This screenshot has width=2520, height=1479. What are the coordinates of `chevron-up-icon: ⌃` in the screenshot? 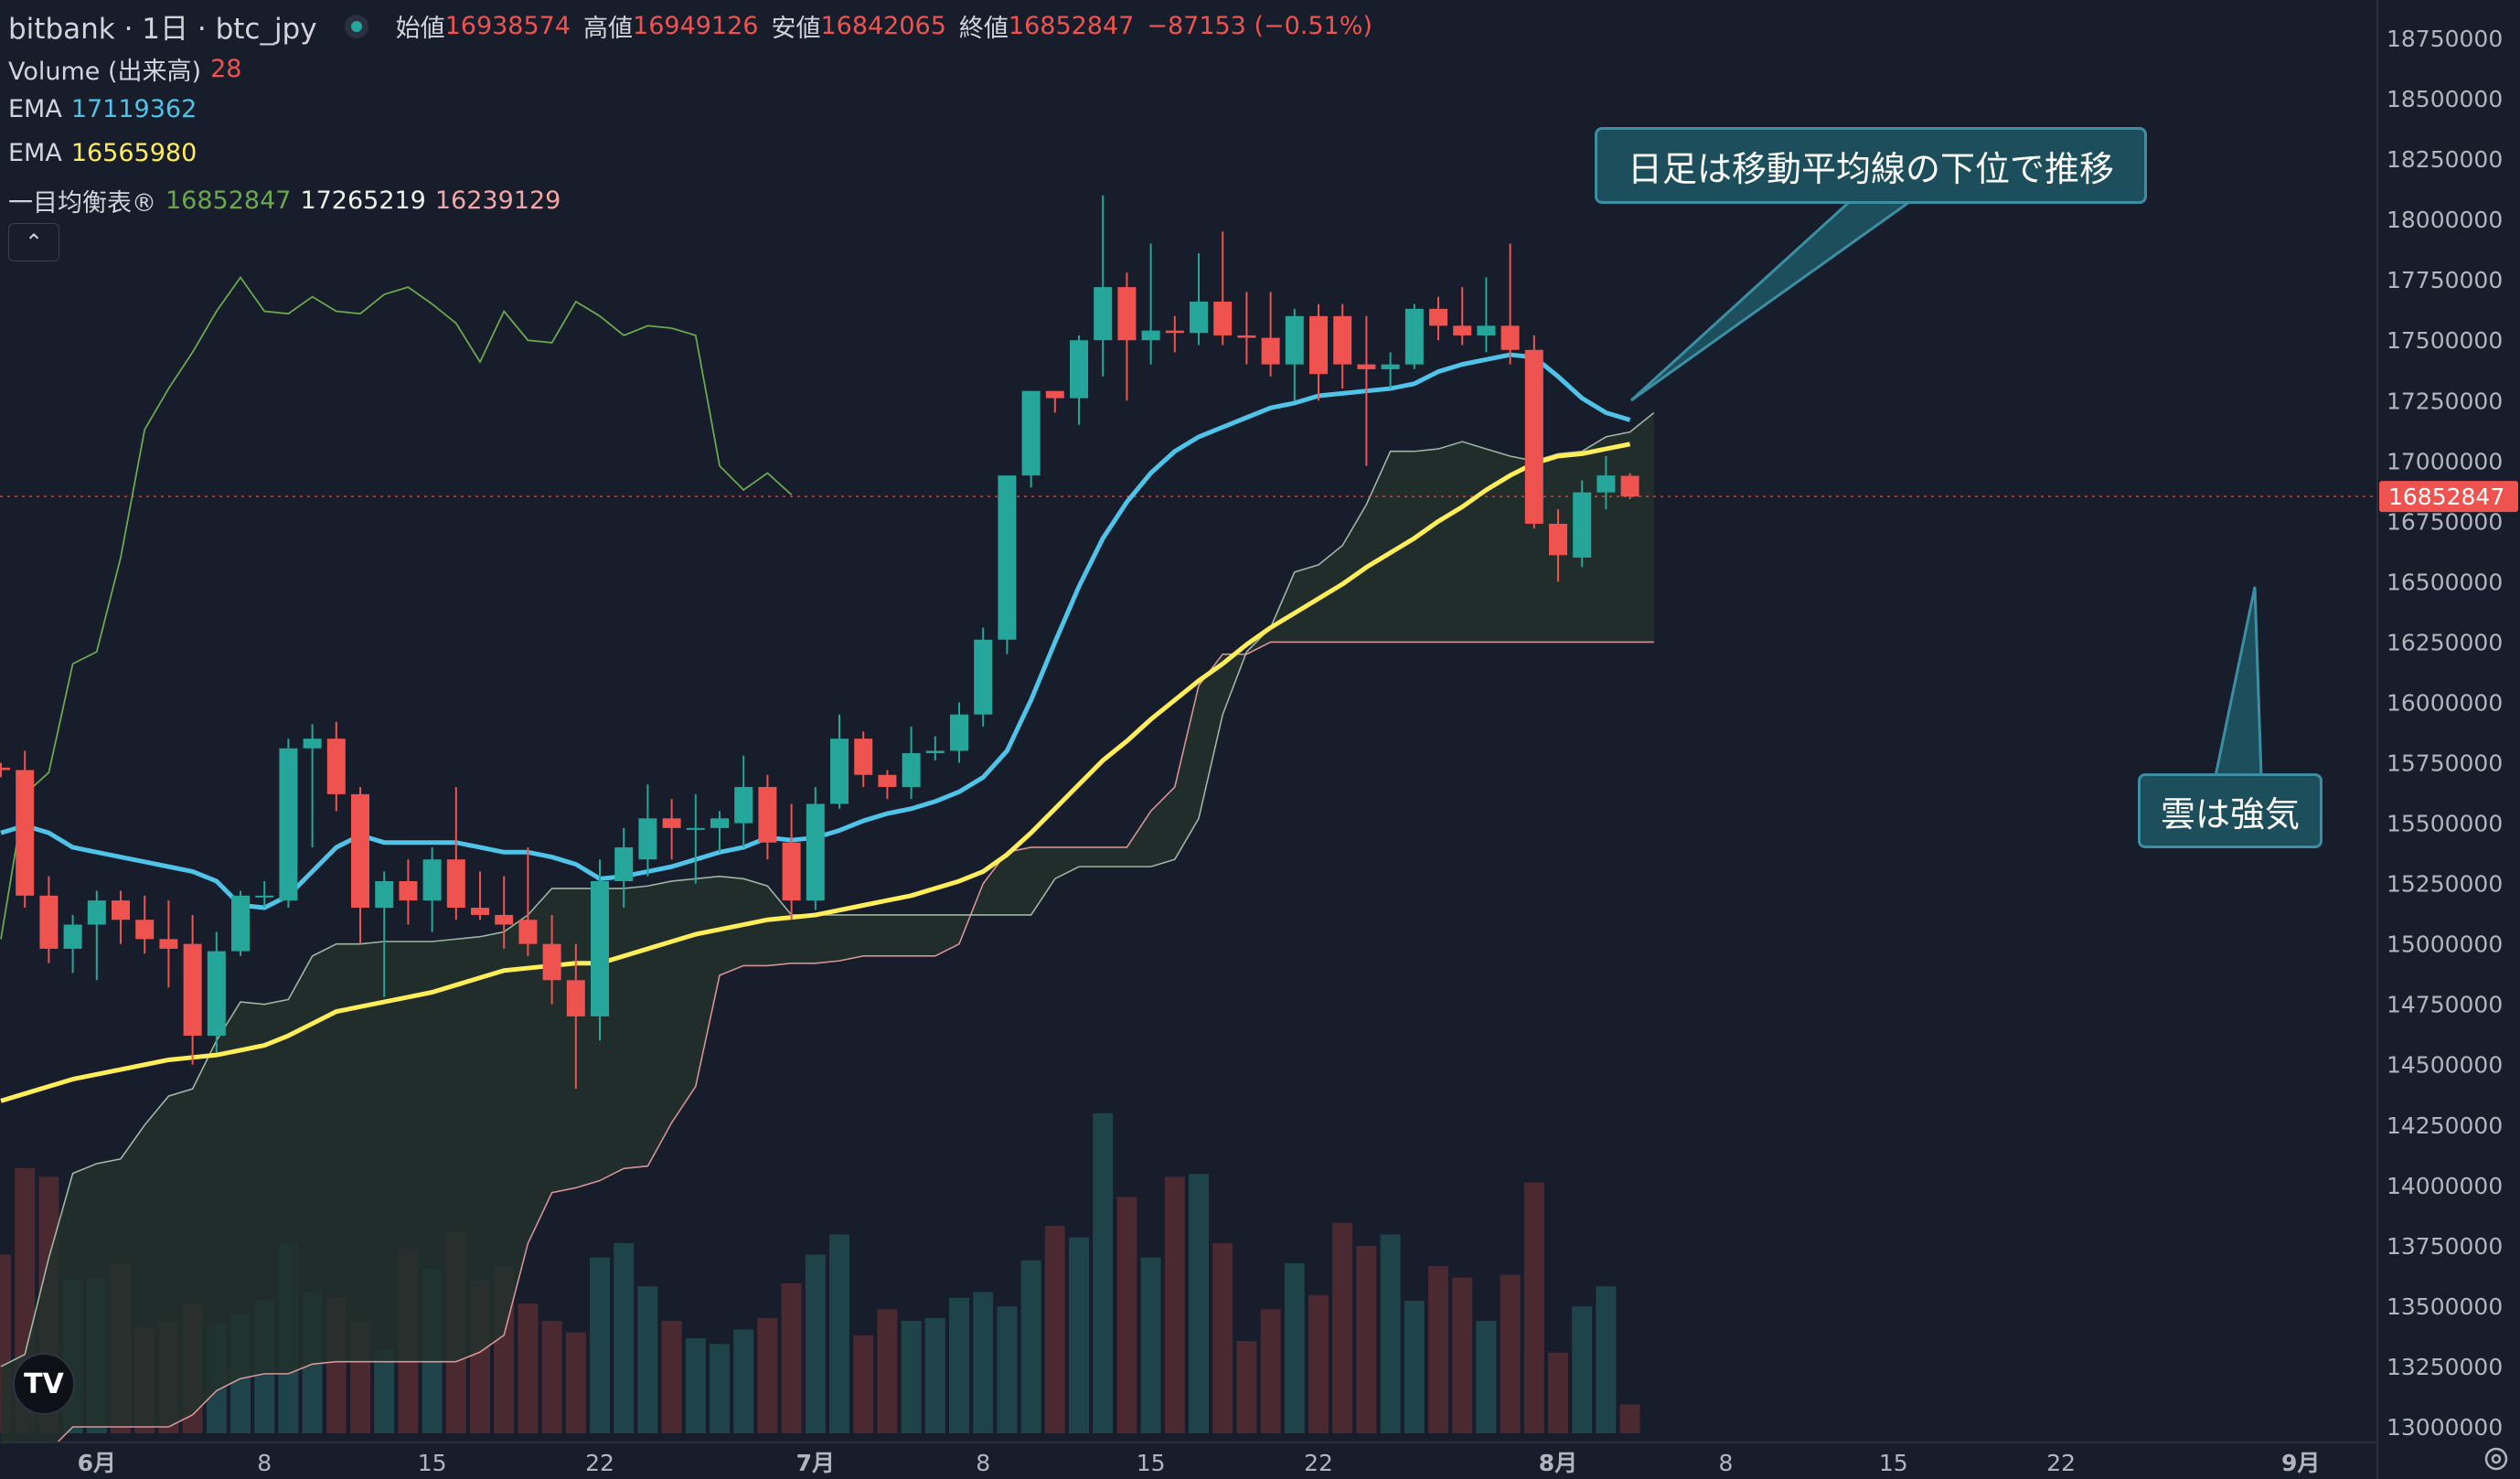 It's located at (34, 242).